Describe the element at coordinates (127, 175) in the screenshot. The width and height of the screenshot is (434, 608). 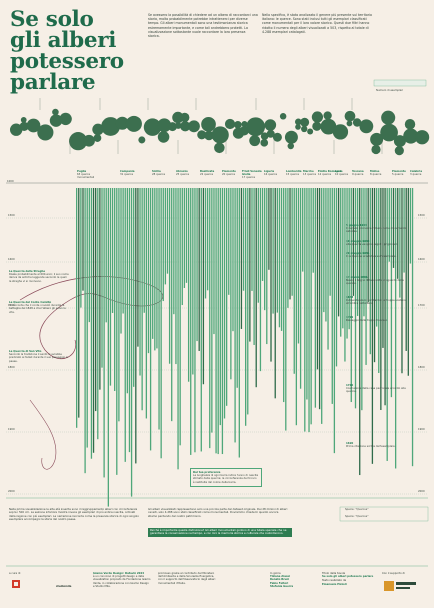
I see `region-count: 31 querce` at that location.